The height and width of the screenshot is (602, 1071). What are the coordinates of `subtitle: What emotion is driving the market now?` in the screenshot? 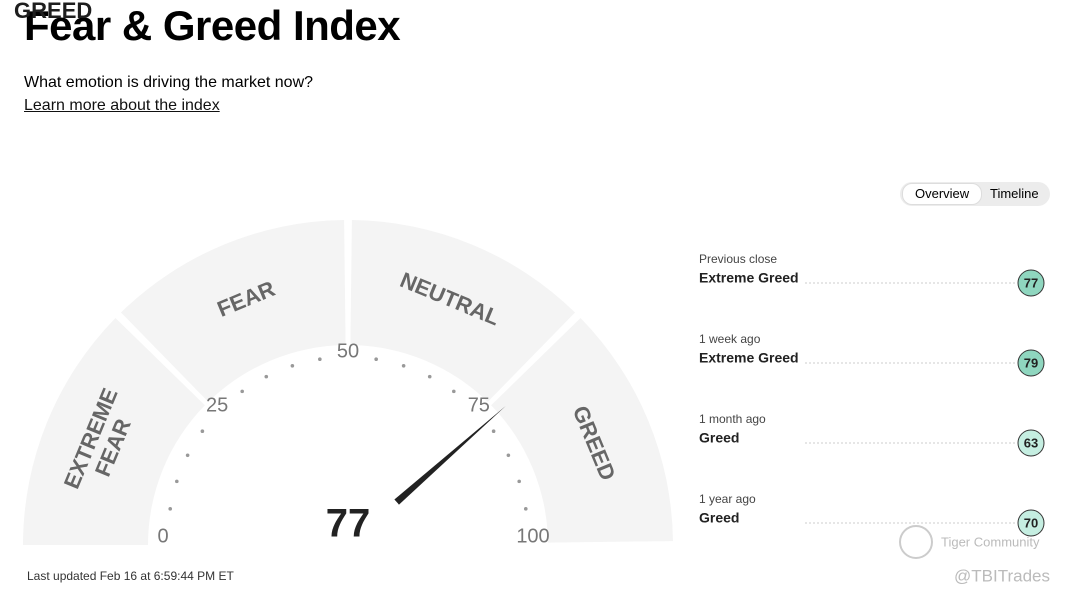 It's located at (169, 82).